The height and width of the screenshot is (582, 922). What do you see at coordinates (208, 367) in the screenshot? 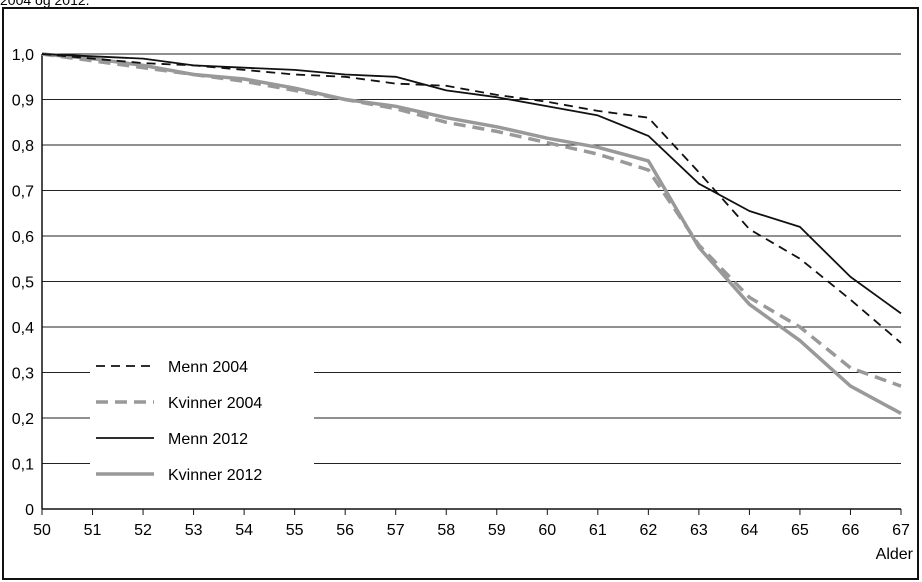
I see `legend-label: Menn 2004` at bounding box center [208, 367].